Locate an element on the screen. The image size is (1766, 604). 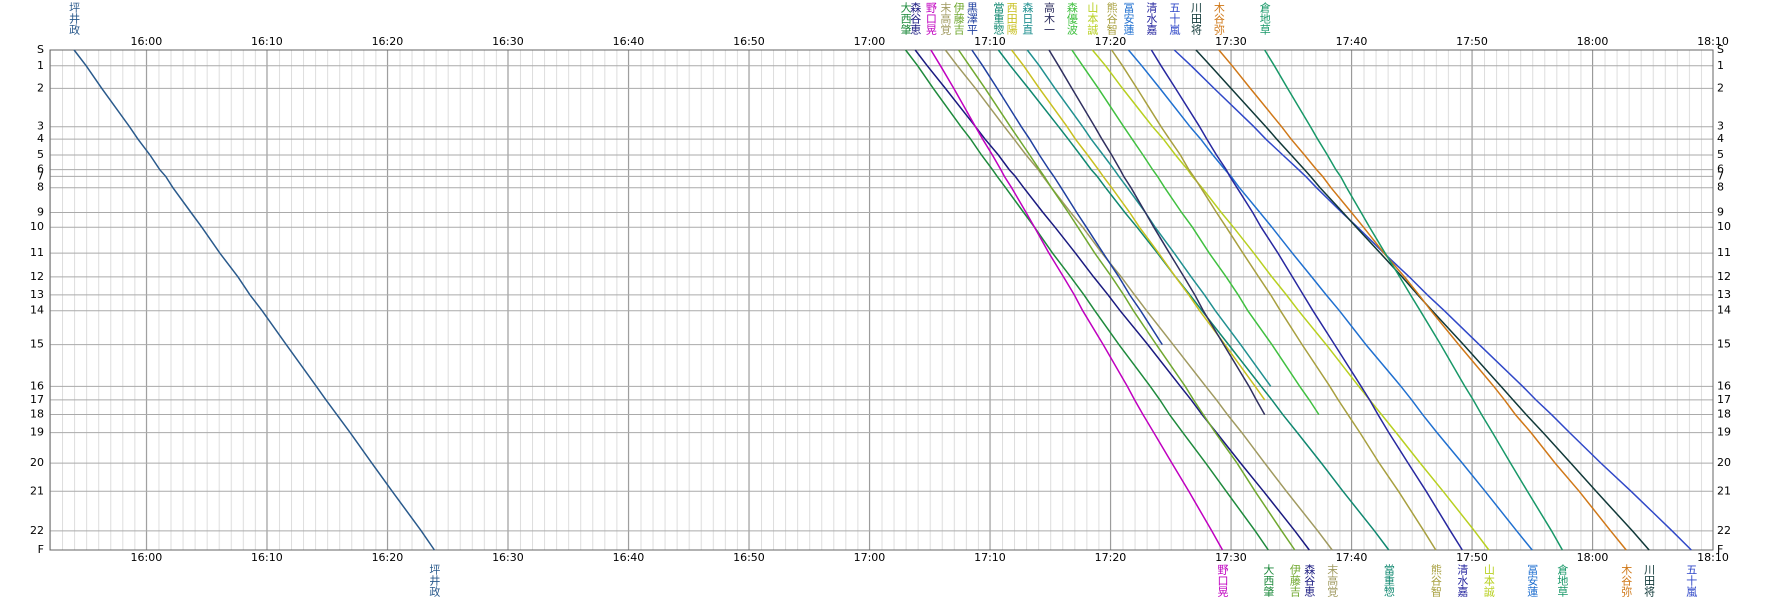
y-tick-label: 8 is located at coordinates (40, 187).